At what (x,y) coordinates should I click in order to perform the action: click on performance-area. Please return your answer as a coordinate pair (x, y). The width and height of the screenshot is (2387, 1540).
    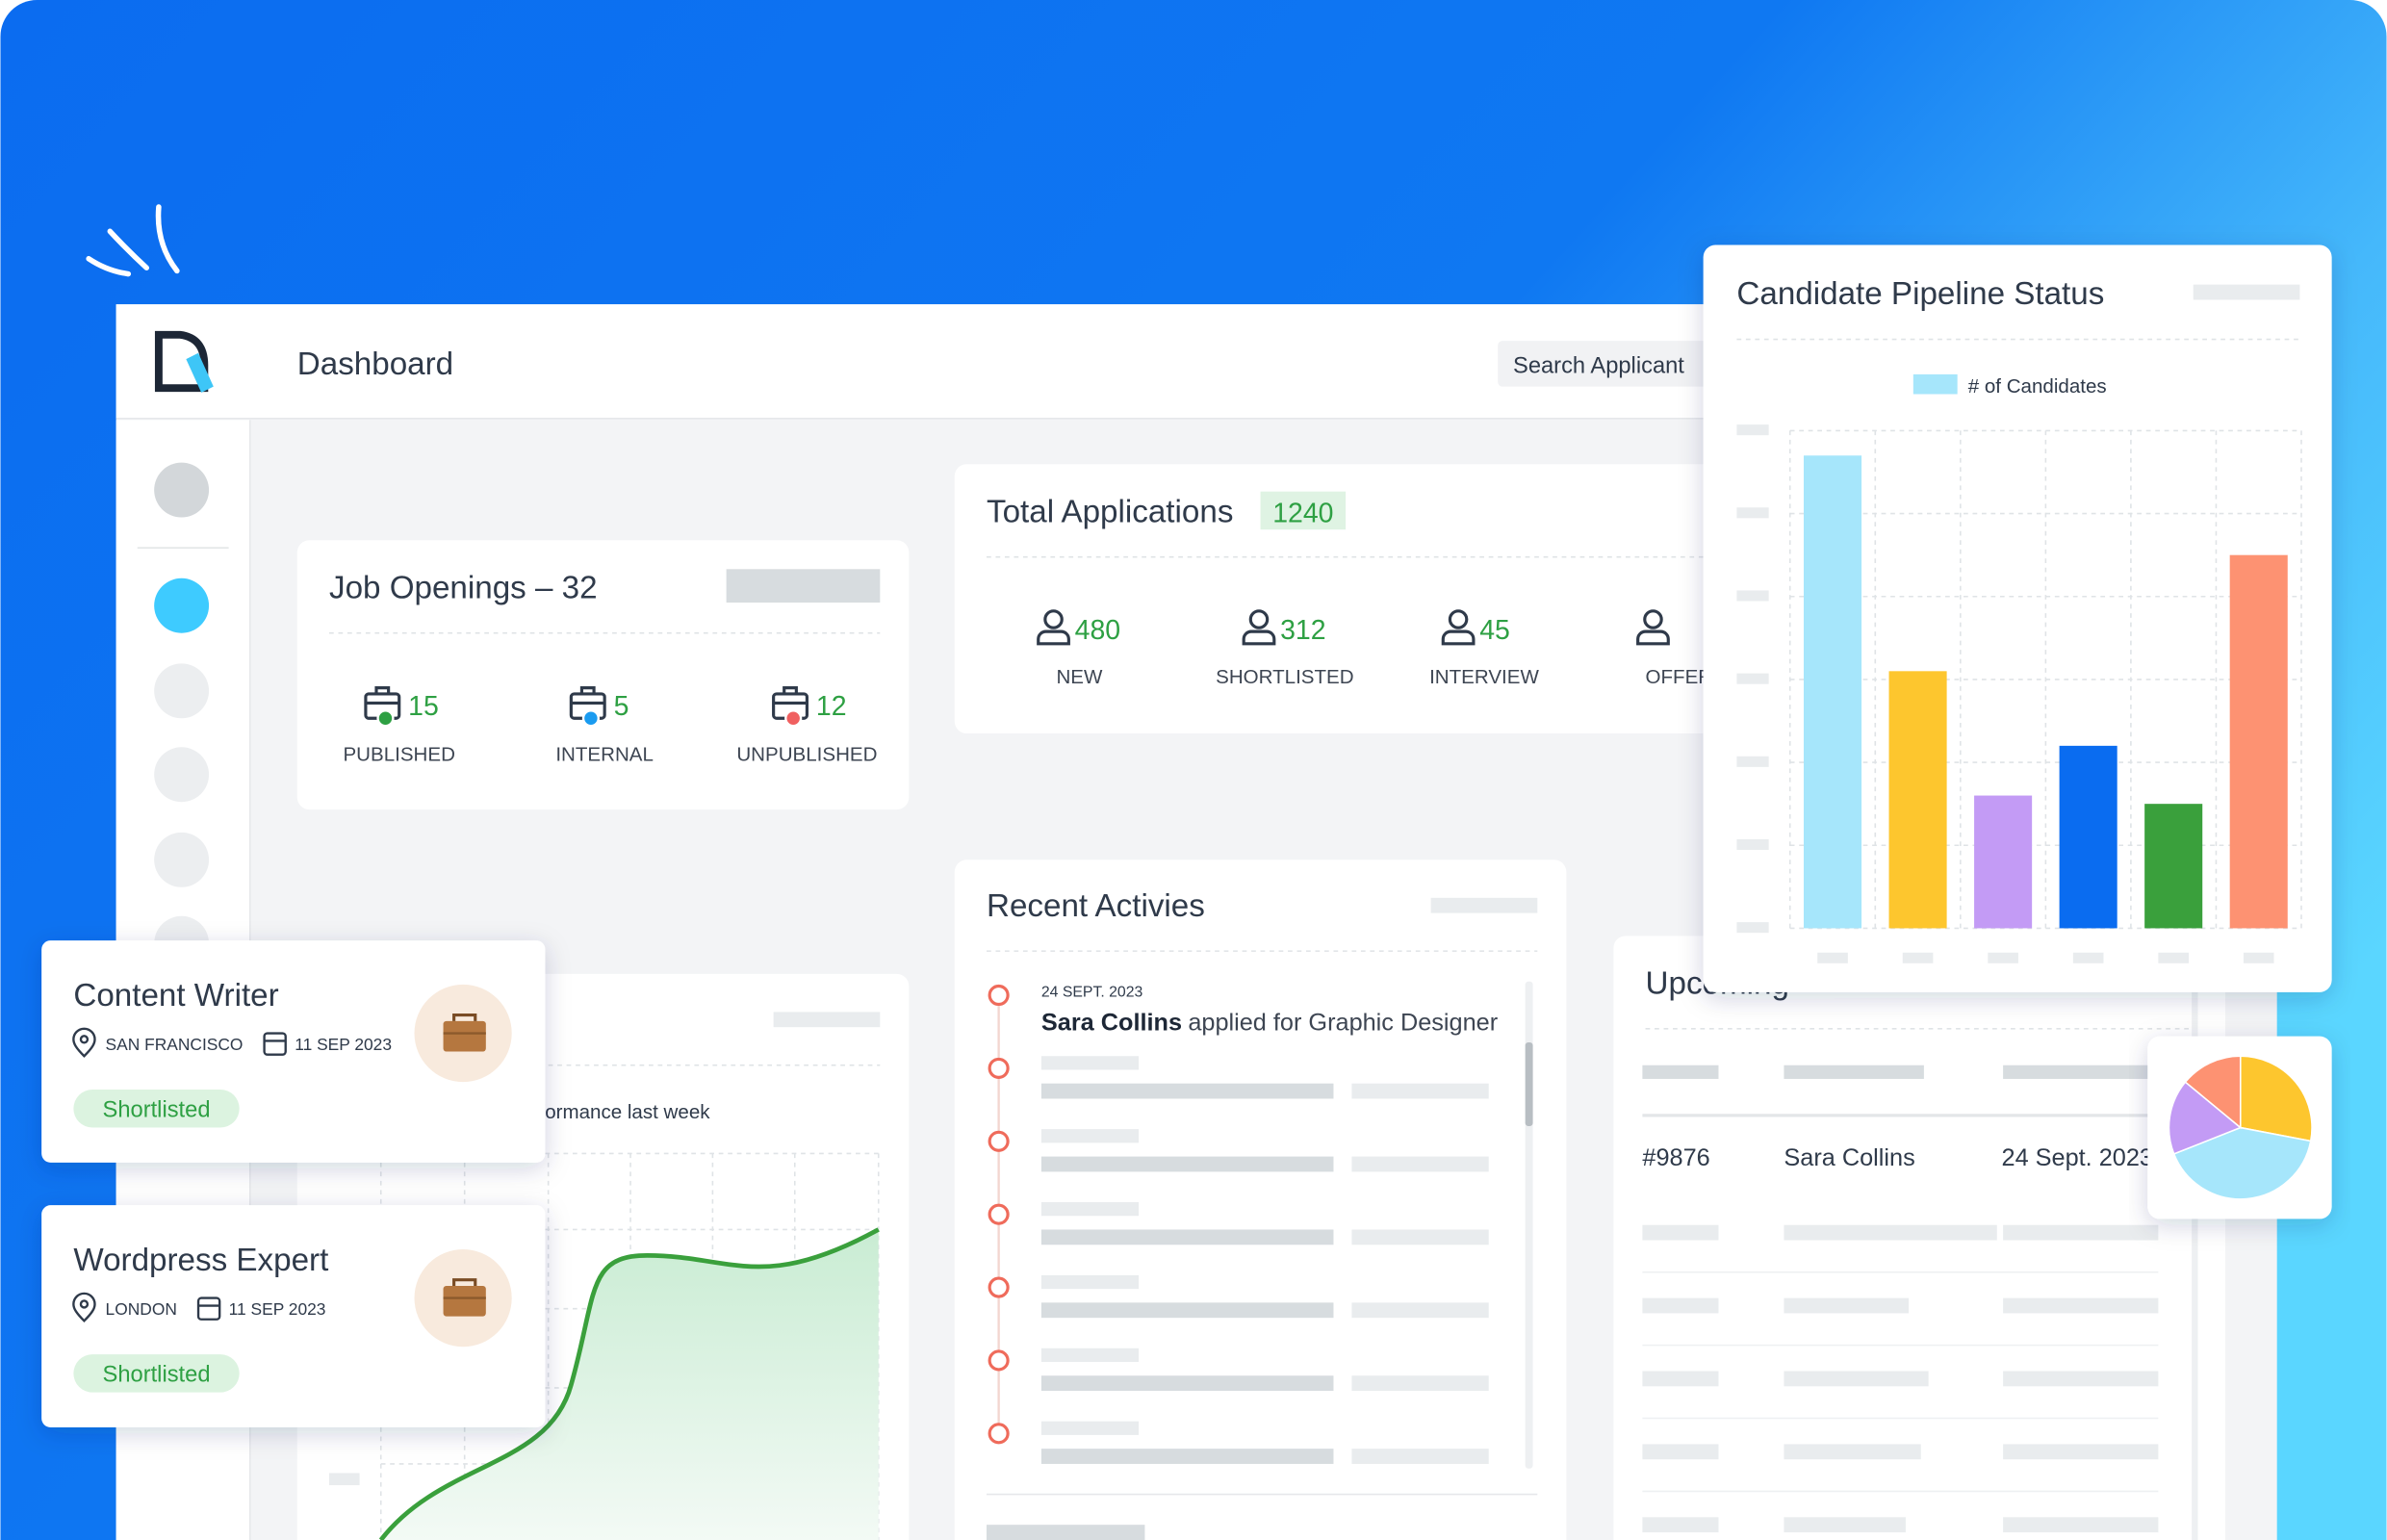
    Looking at the image, I should click on (629, 1384).